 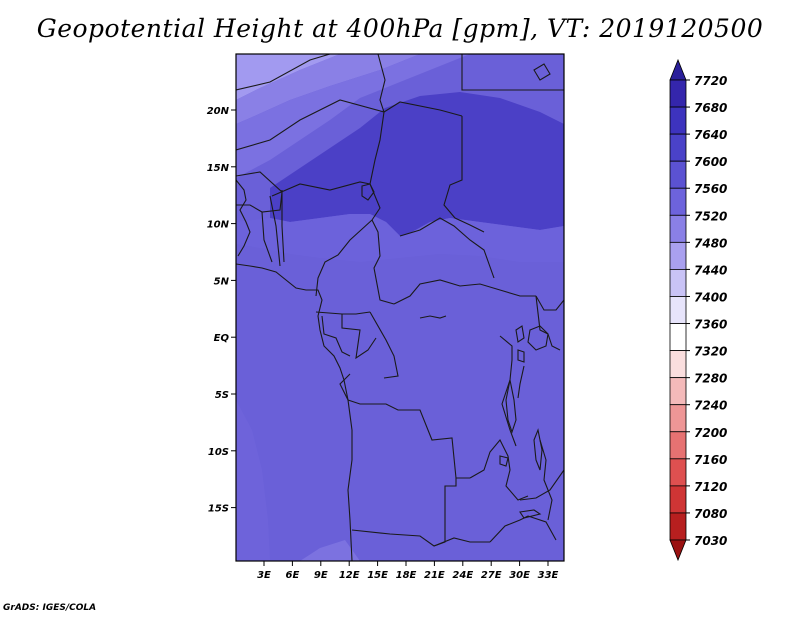 I want to click on congo-river-lakes, so click(x=433, y=317).